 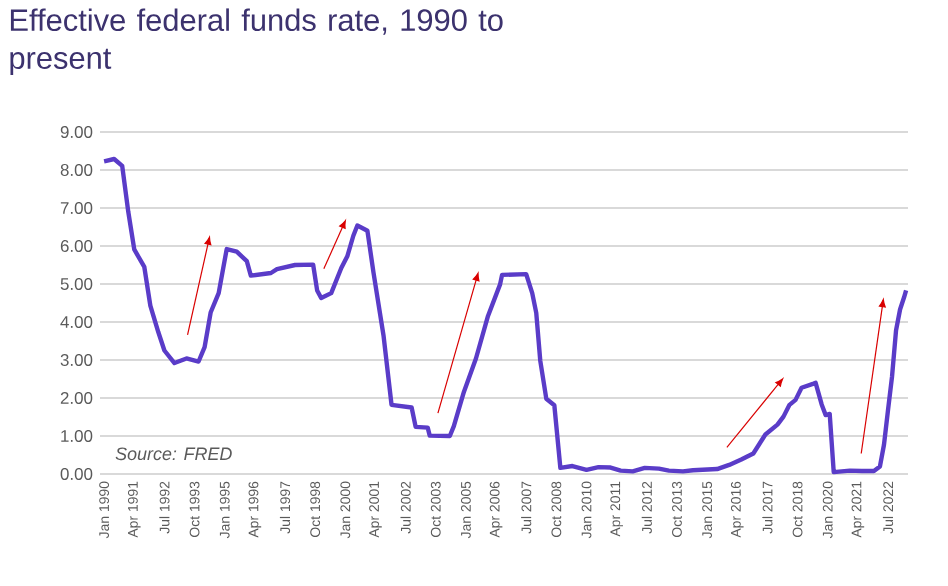 I want to click on annotation: Source: FRED, so click(x=173, y=454).